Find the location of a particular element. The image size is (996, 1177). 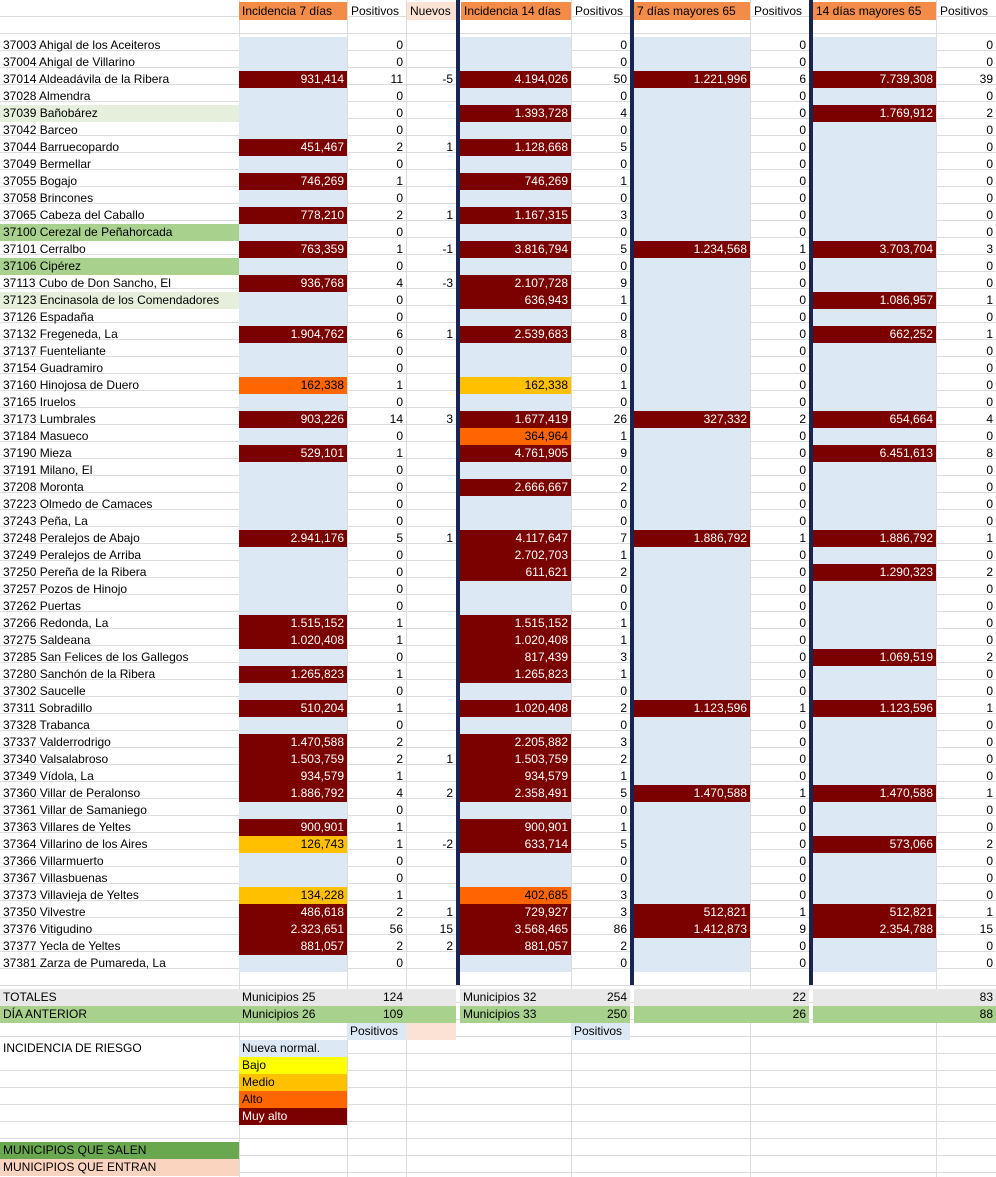

municipio-name: 37042 Barceo is located at coordinates (40, 130).